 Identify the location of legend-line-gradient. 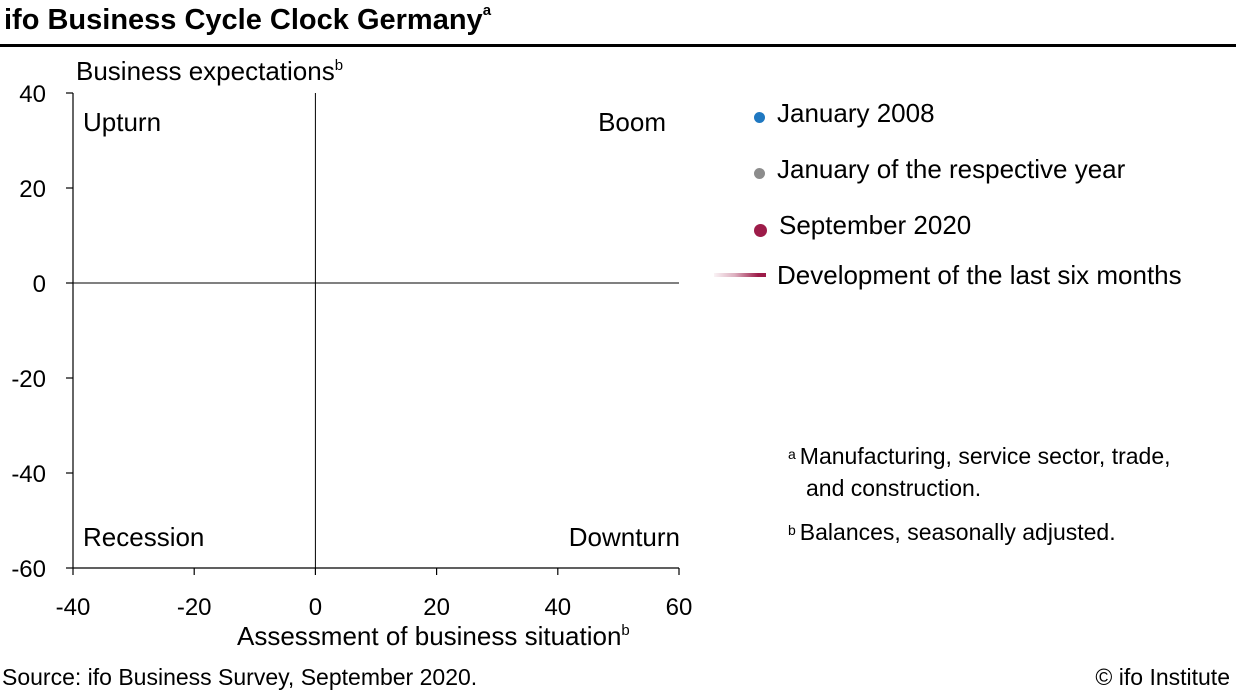
(740, 275).